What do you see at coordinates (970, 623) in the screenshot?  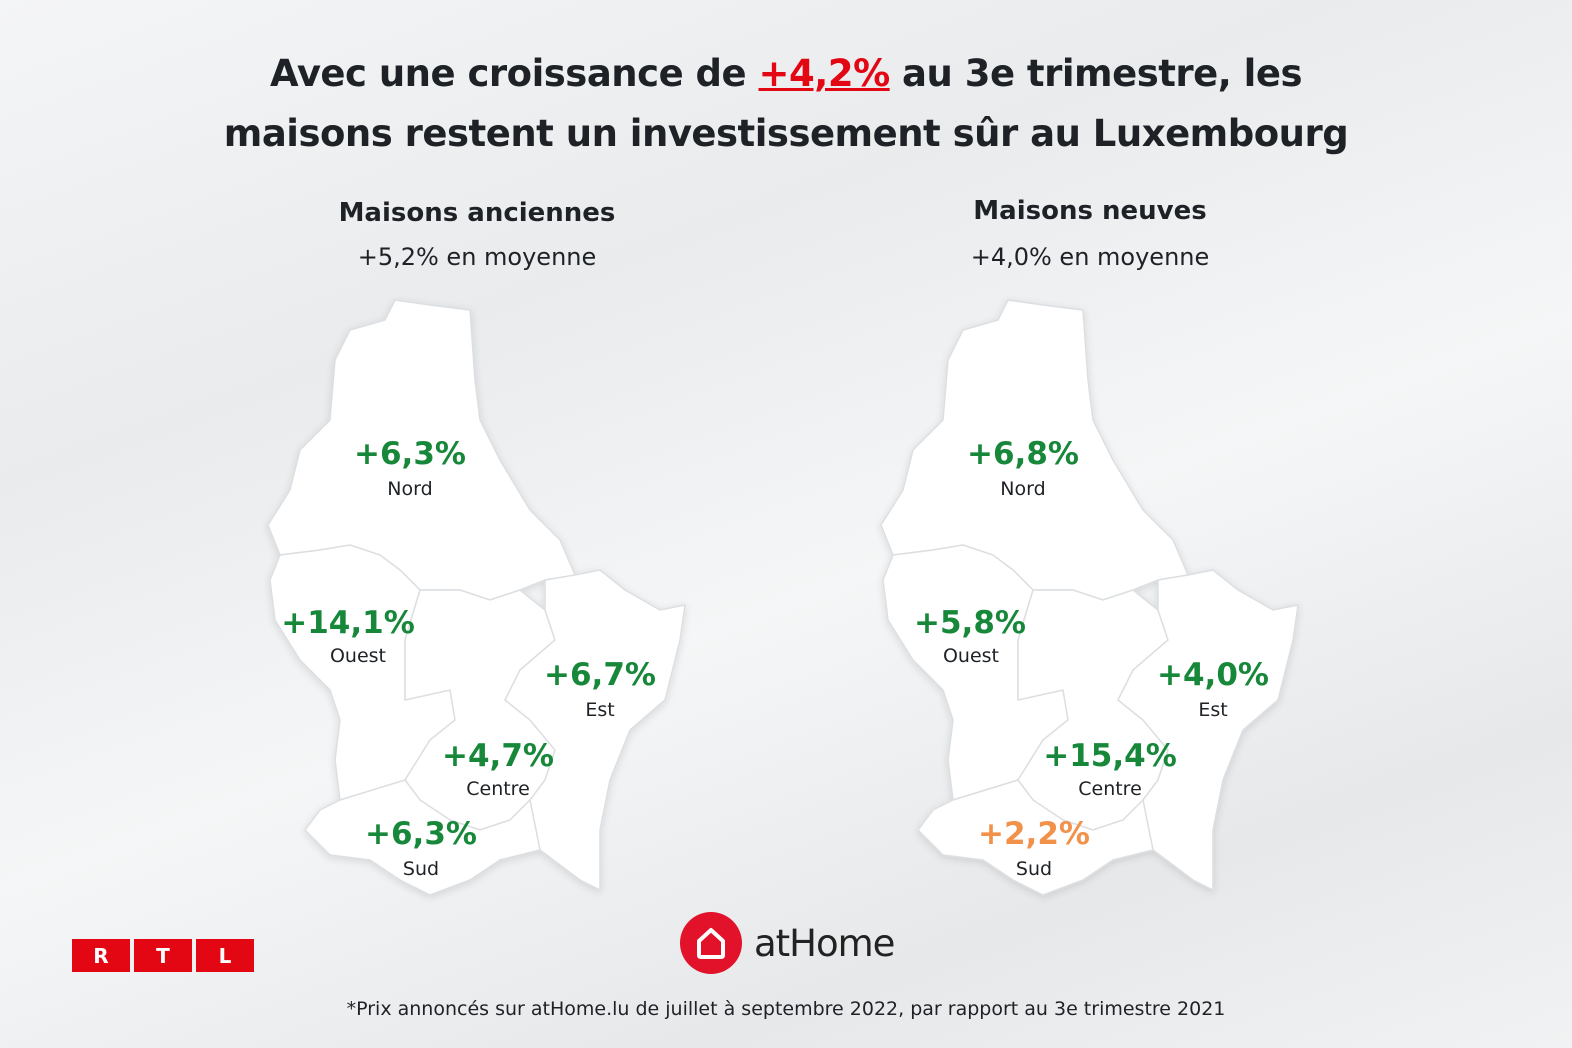 I see `value-ouest: +5,8%` at bounding box center [970, 623].